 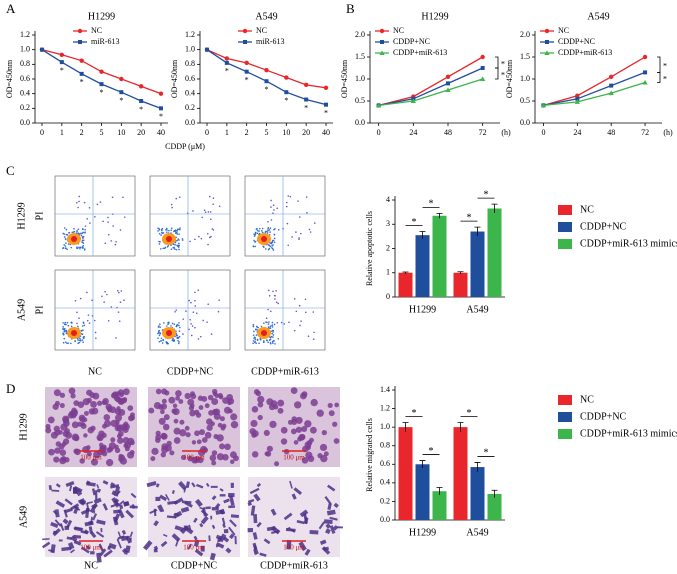 What do you see at coordinates (525, 100) in the screenshot?
I see `y-tick-label: 0.5` at bounding box center [525, 100].